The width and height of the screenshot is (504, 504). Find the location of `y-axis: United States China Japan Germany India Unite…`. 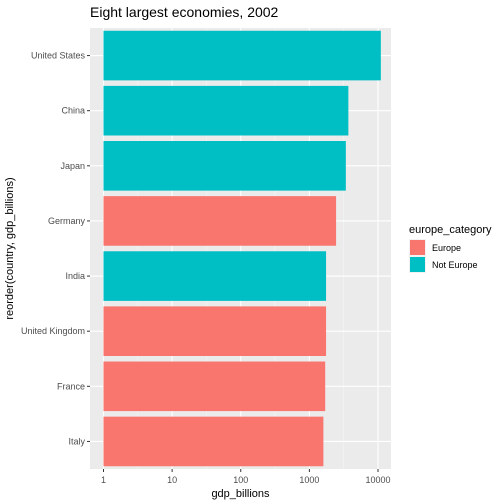

y-axis: United States China Japan Germany India Unite… is located at coordinates (55, 248).